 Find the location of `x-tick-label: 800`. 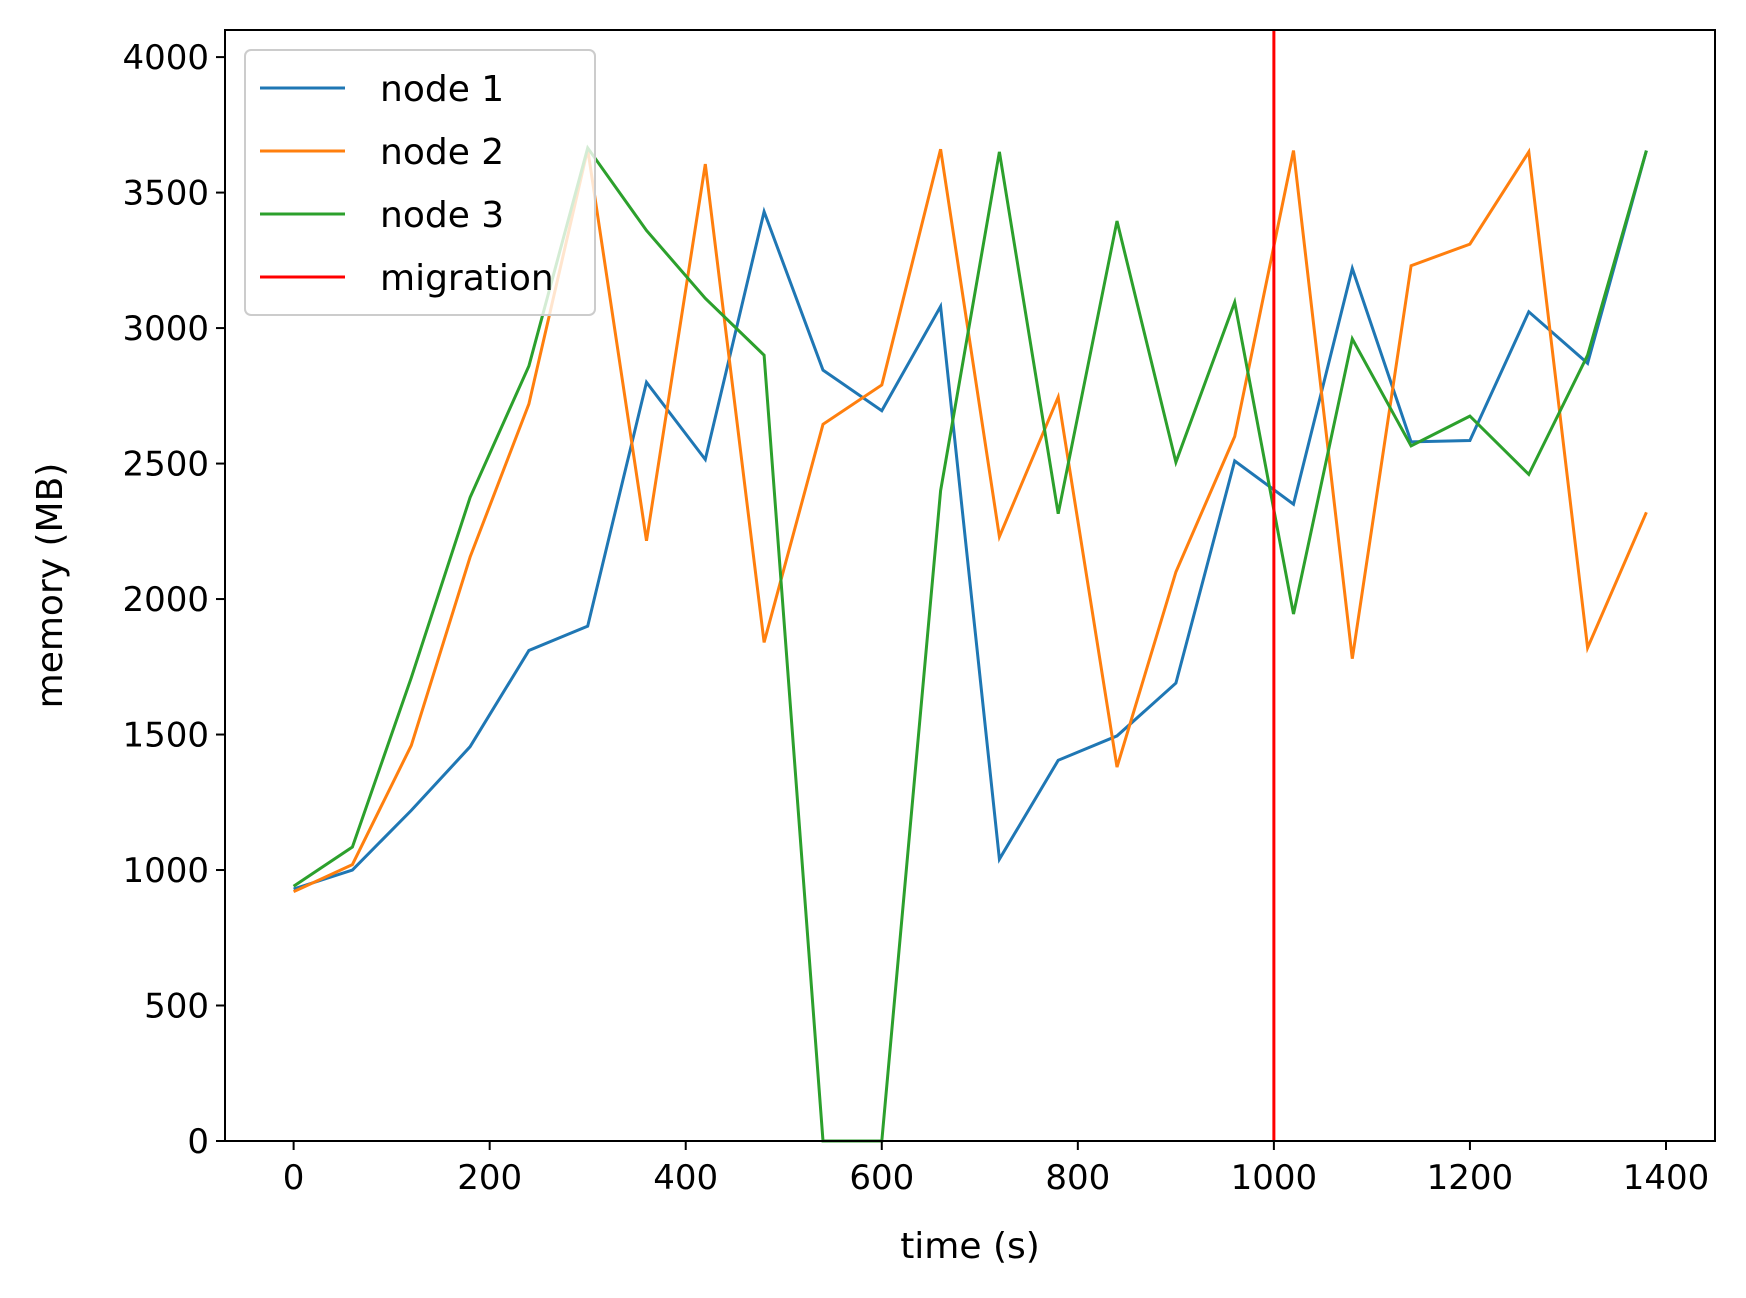

x-tick-label: 800 is located at coordinates (1077, 1178).